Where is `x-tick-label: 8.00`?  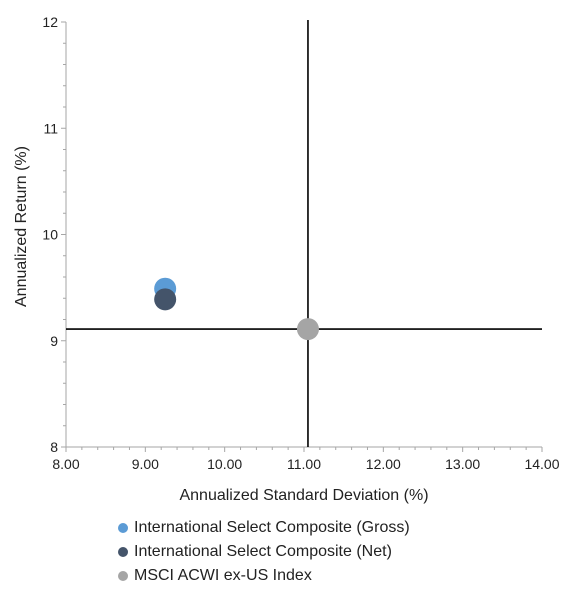 x-tick-label: 8.00 is located at coordinates (65, 464).